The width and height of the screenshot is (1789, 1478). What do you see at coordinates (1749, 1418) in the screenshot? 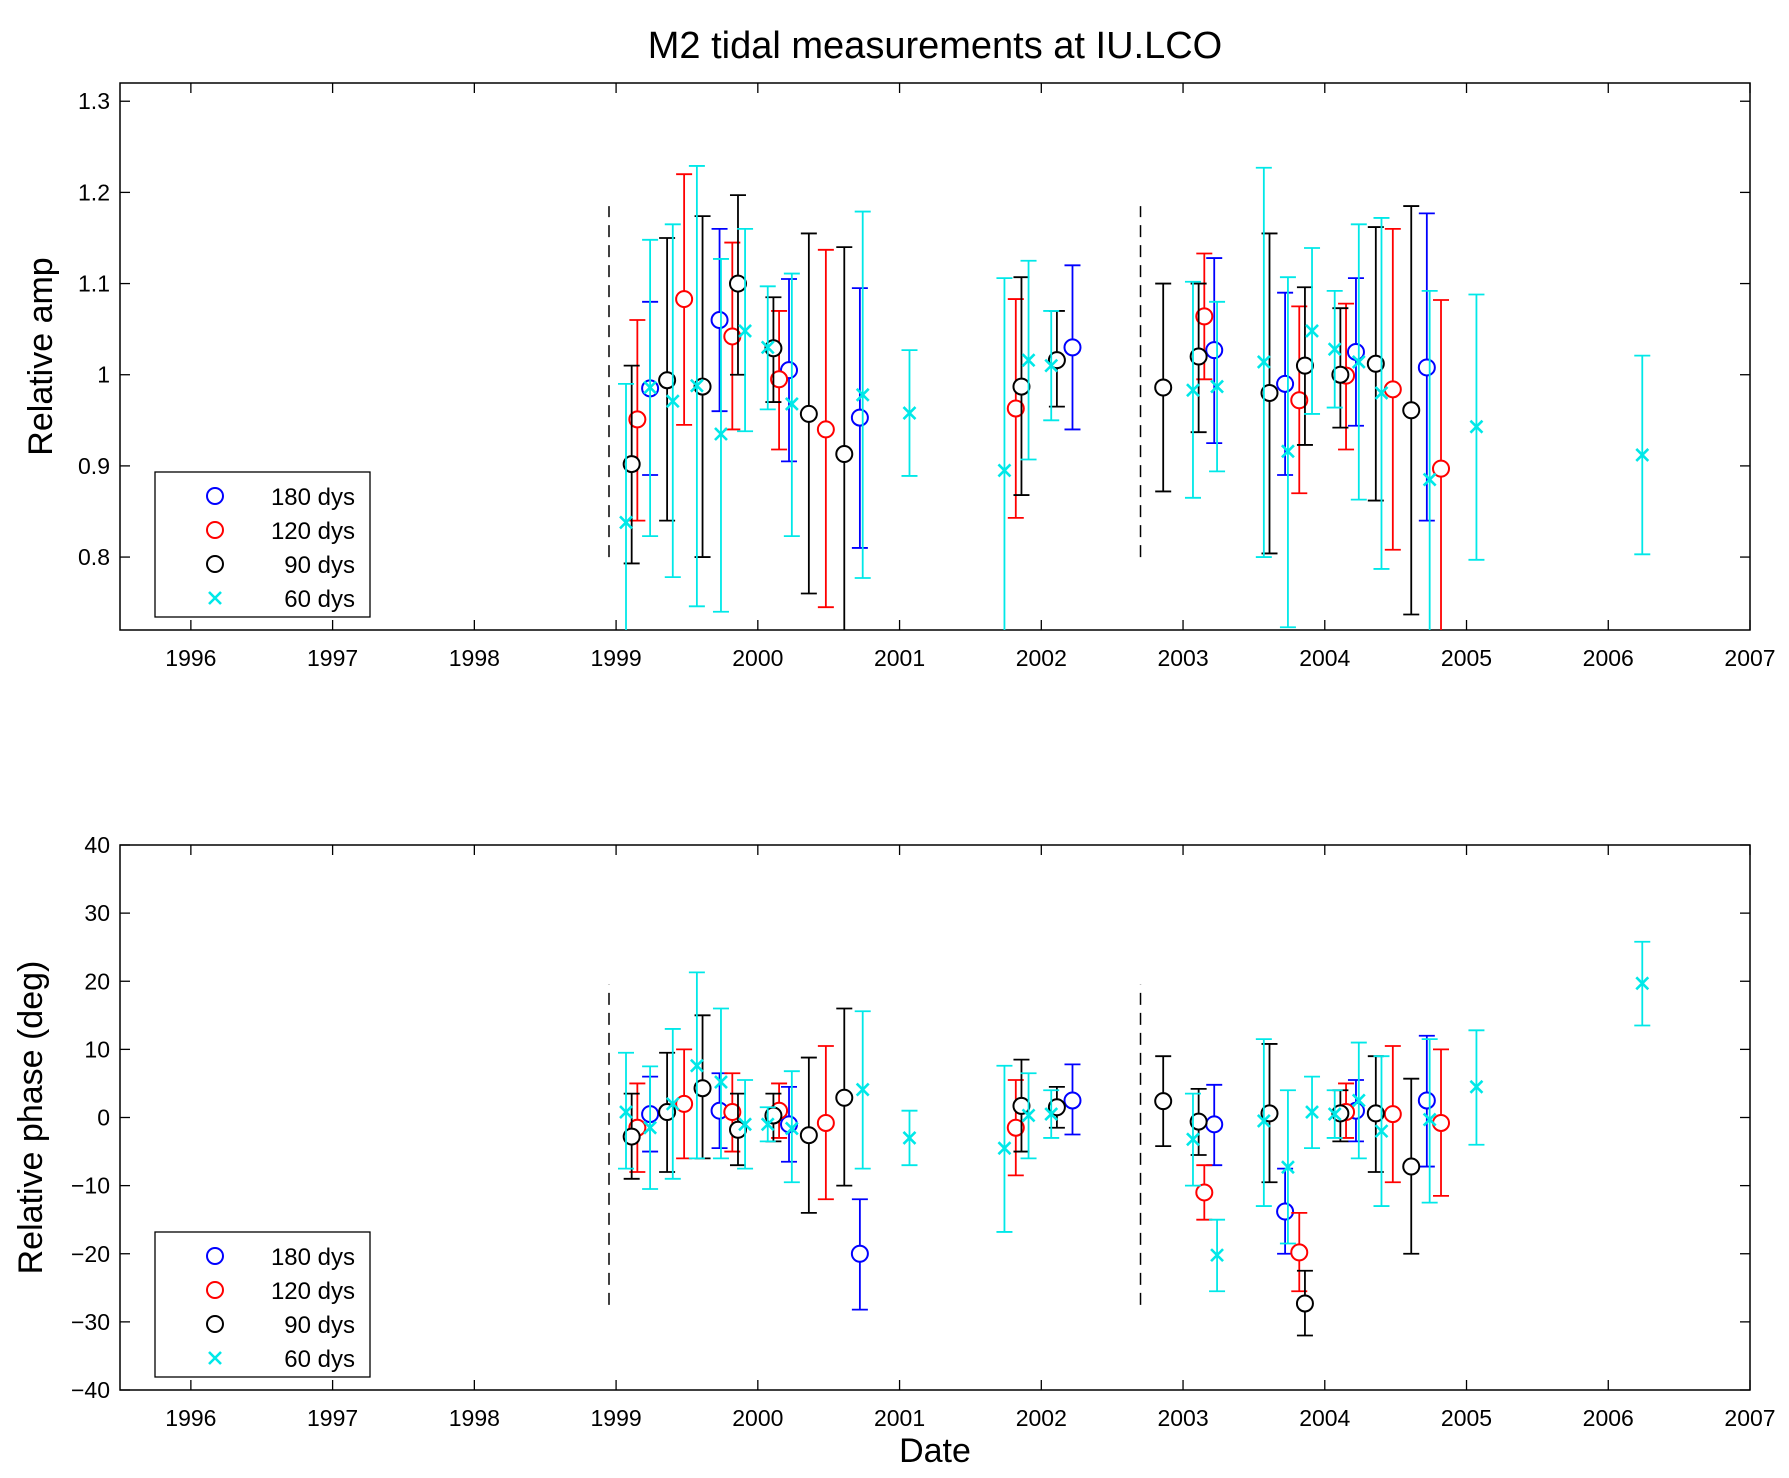
I see `x-tick-label: 2007` at bounding box center [1749, 1418].